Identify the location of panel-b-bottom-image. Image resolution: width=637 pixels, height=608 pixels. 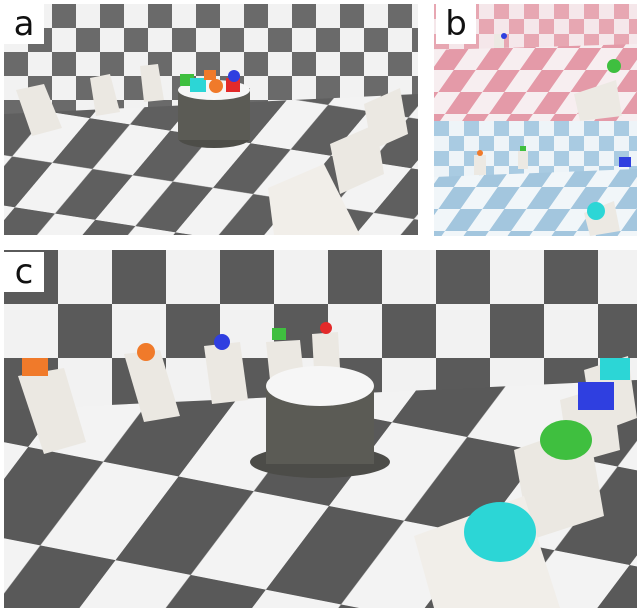
(535, 178).